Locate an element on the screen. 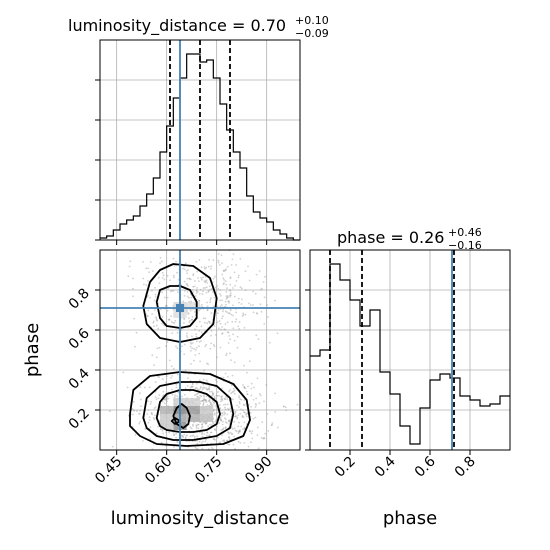 This screenshot has width=550, height=550. ld-title-minus: −0.09 is located at coordinates (312, 33).